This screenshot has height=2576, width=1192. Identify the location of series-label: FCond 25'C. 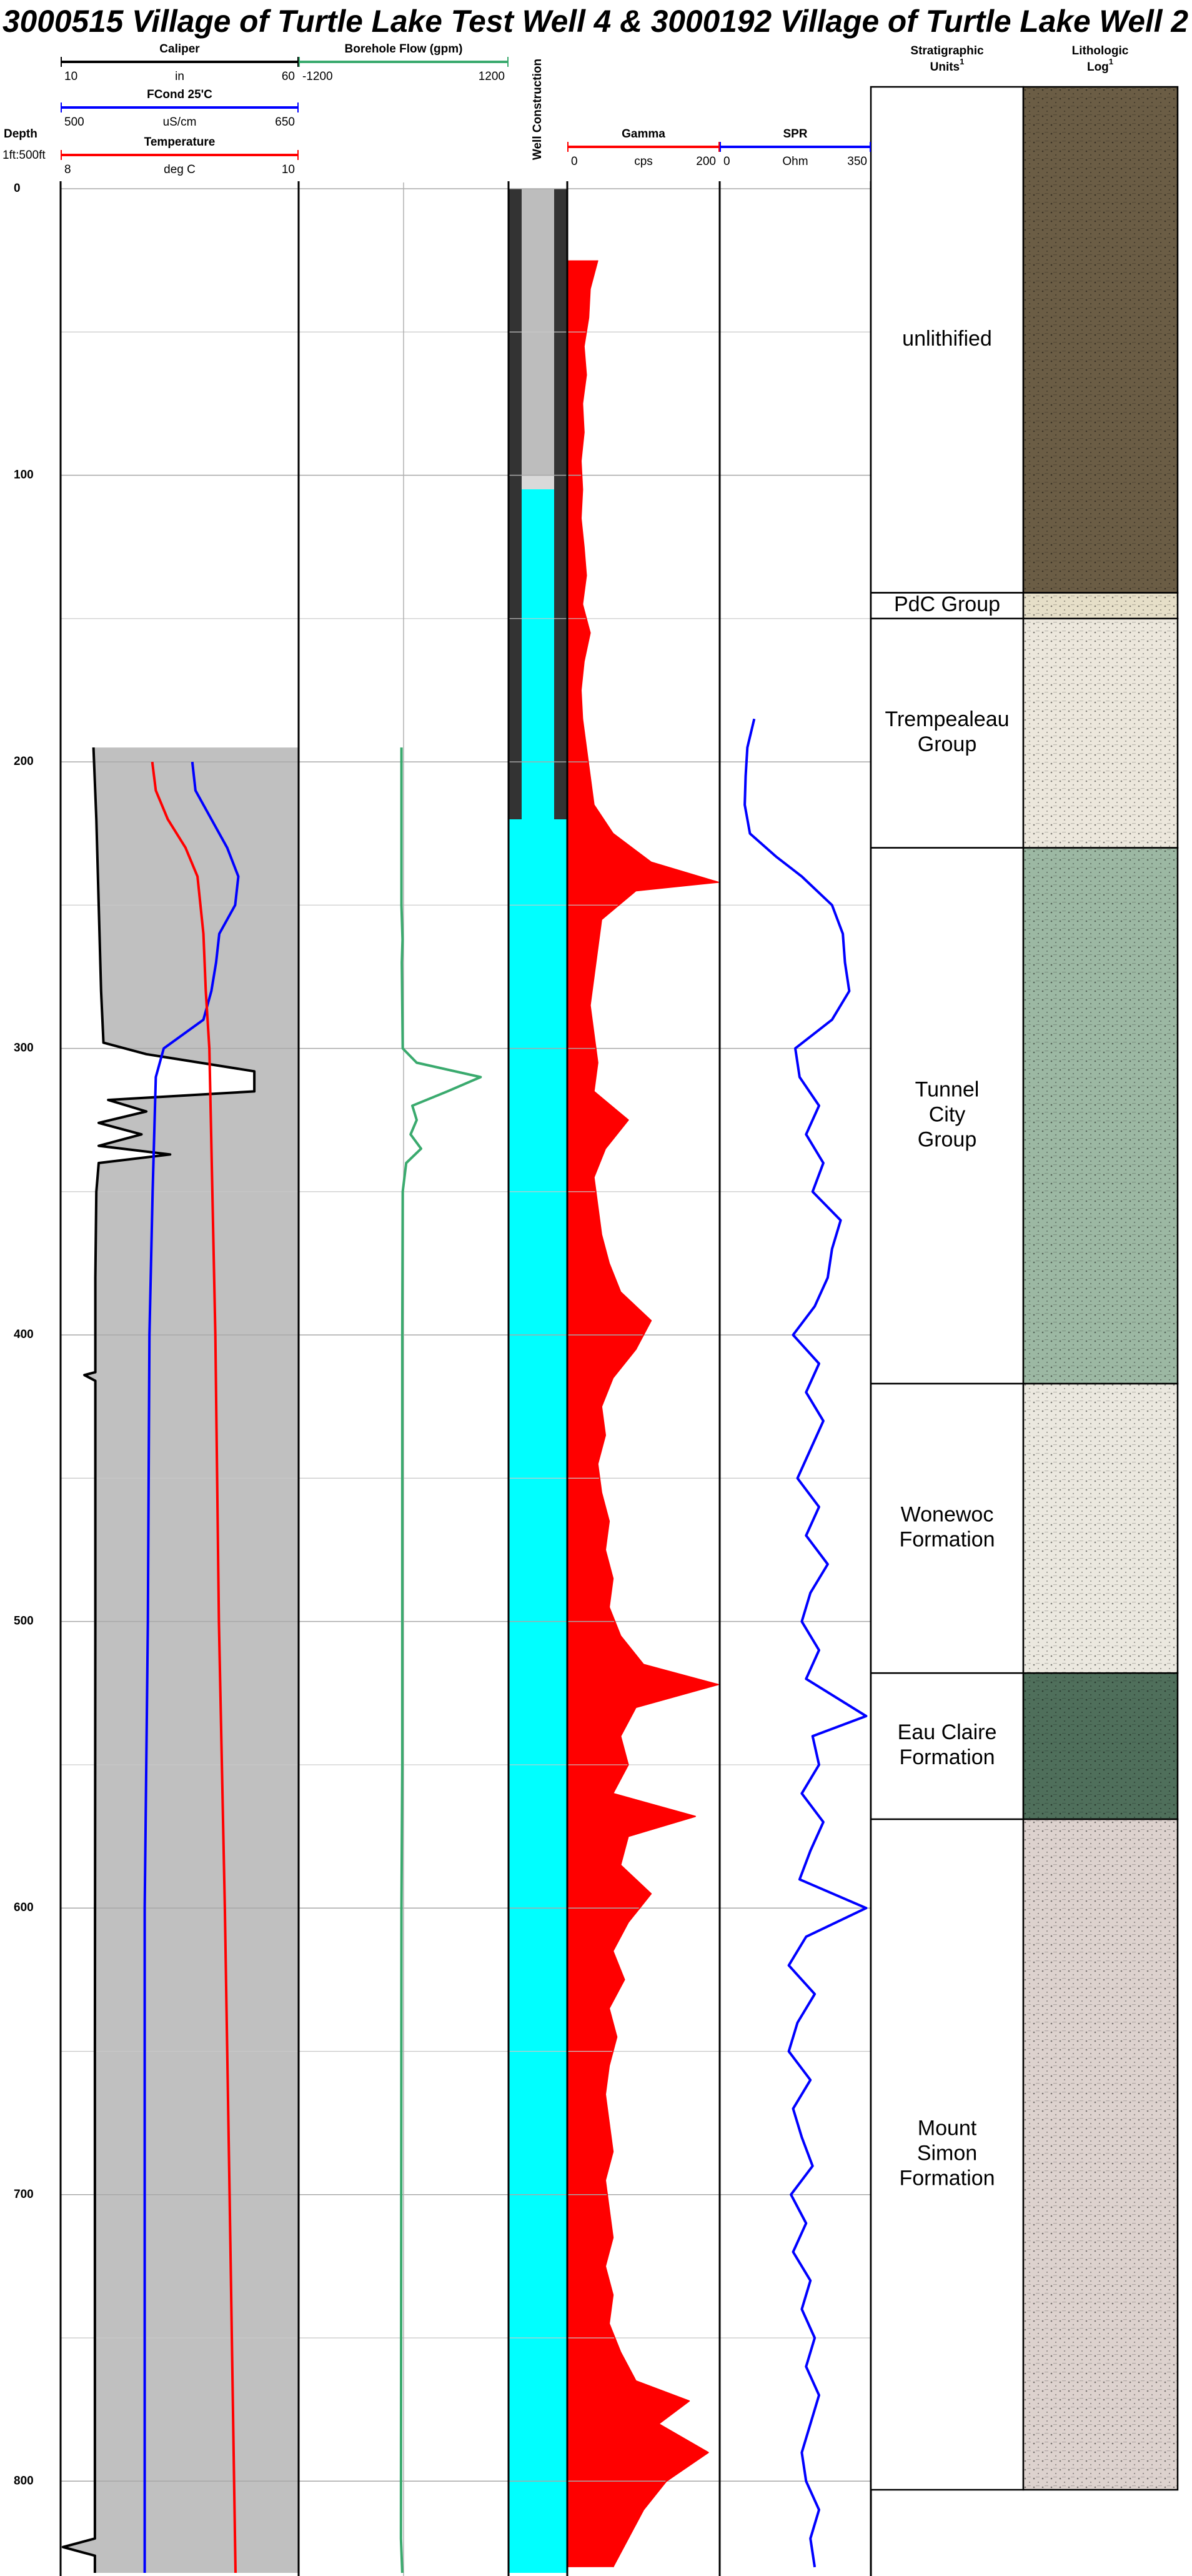
(179, 94).